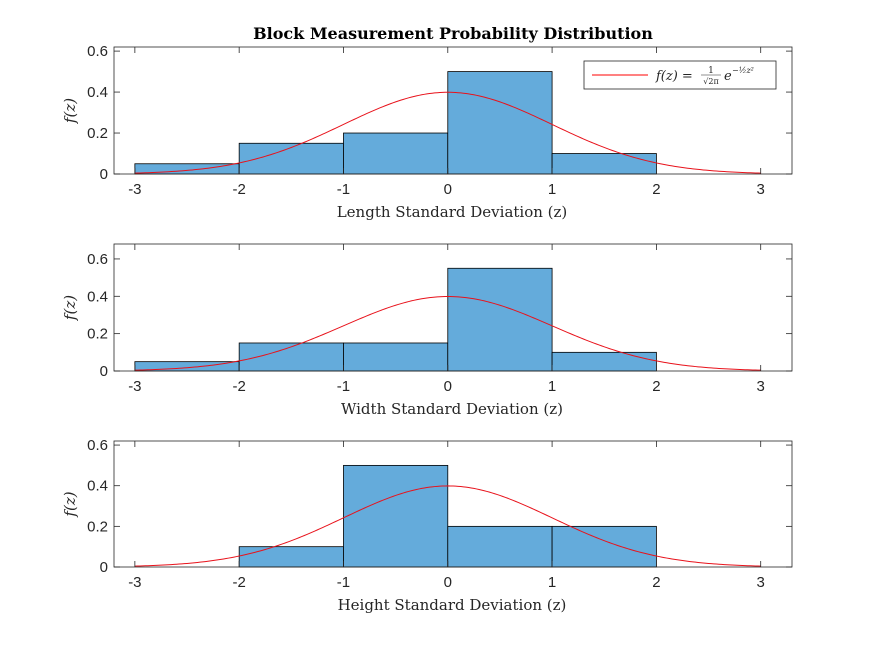 This screenshot has width=875, height=656. What do you see at coordinates (728, 76) in the screenshot?
I see `legend-base: e` at bounding box center [728, 76].